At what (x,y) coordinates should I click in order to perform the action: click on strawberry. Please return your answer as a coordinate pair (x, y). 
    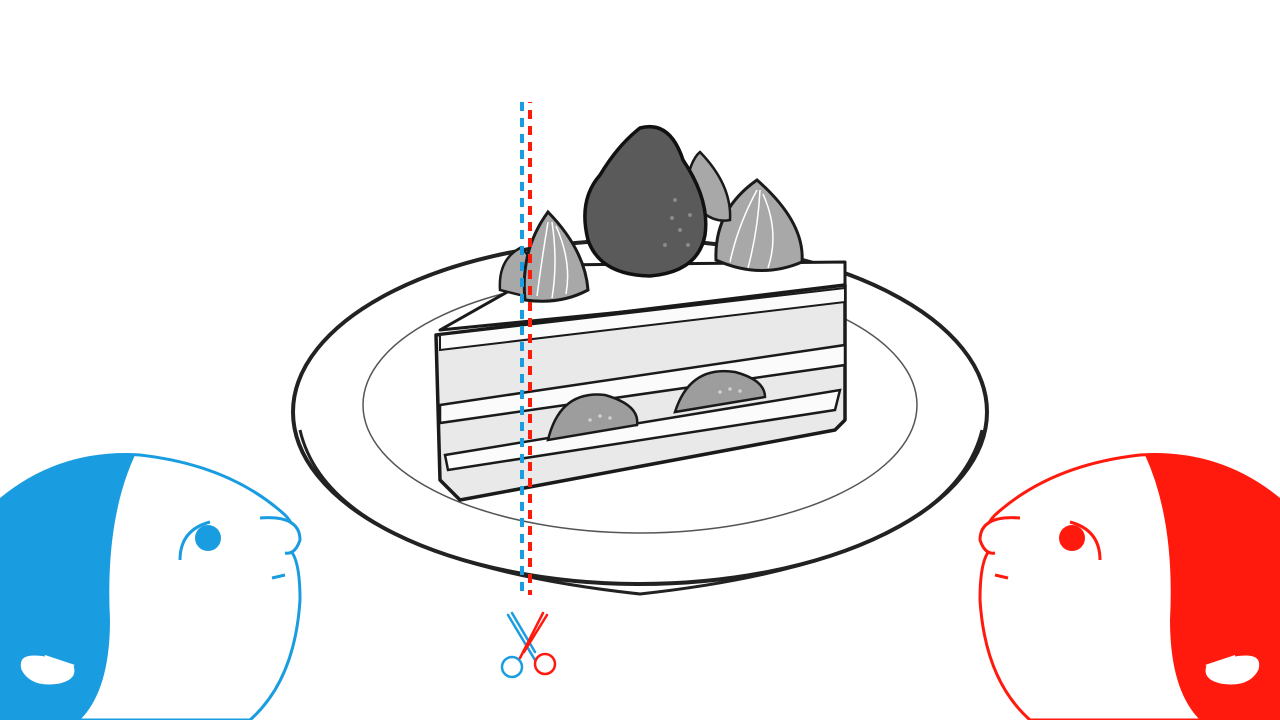
    Looking at the image, I should click on (645, 201).